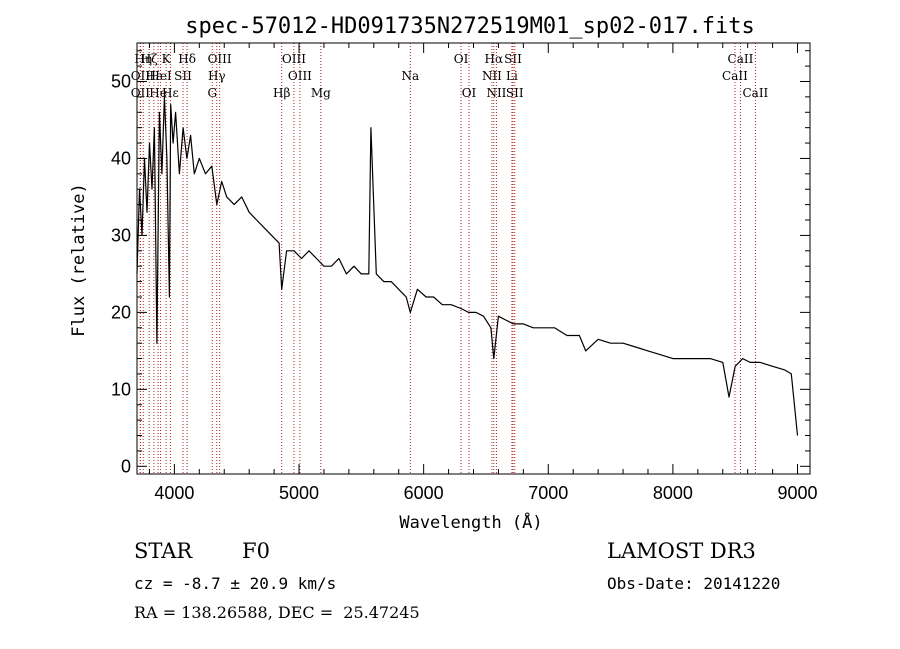 Image resolution: width=900 pixels, height=649 pixels. Describe the element at coordinates (183, 76) in the screenshot. I see `line-marker-label-10: SII` at that location.